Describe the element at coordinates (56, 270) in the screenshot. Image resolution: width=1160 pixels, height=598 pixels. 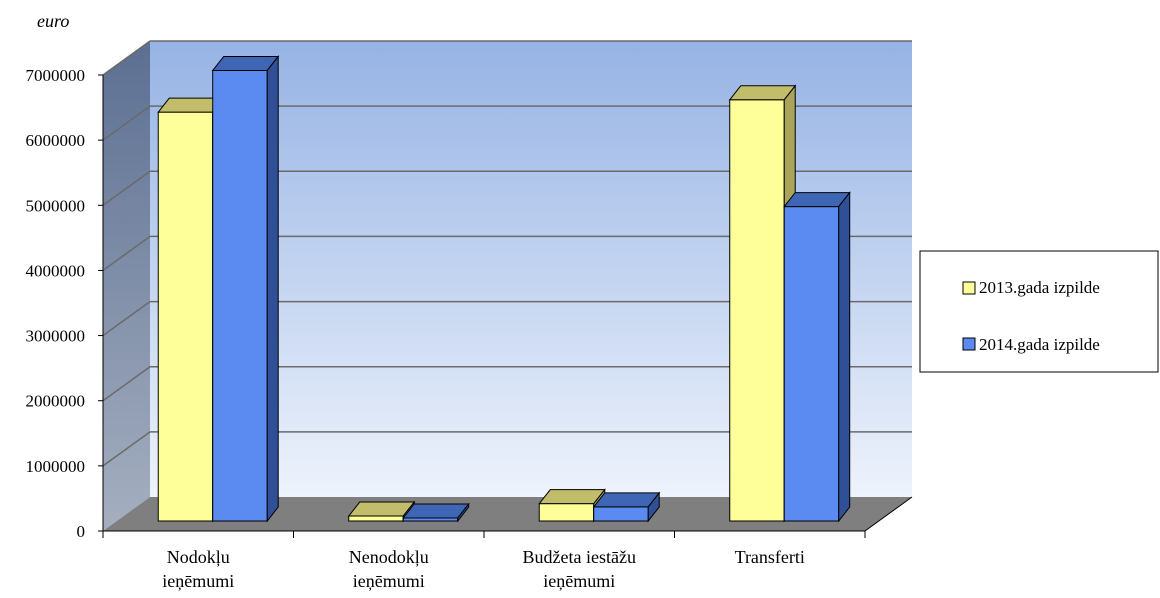
I see `y-tick-label: 4000000` at that location.